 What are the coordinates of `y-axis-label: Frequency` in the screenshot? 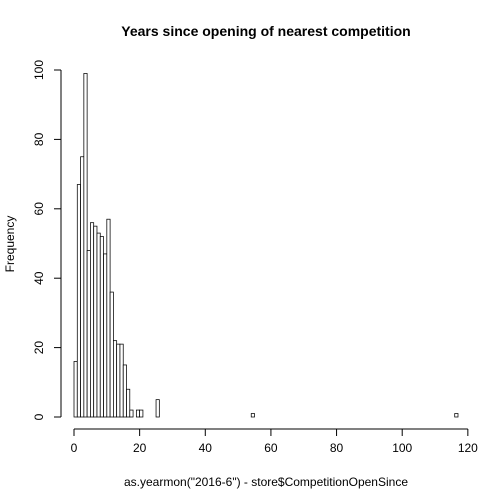 It's located at (10, 244).